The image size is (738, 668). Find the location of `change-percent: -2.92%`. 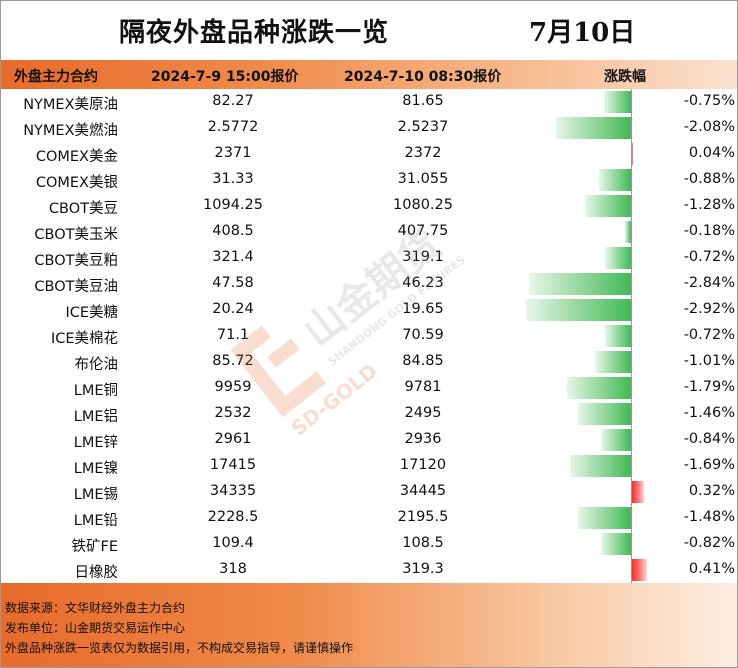

change-percent: -2.92% is located at coordinates (709, 309).